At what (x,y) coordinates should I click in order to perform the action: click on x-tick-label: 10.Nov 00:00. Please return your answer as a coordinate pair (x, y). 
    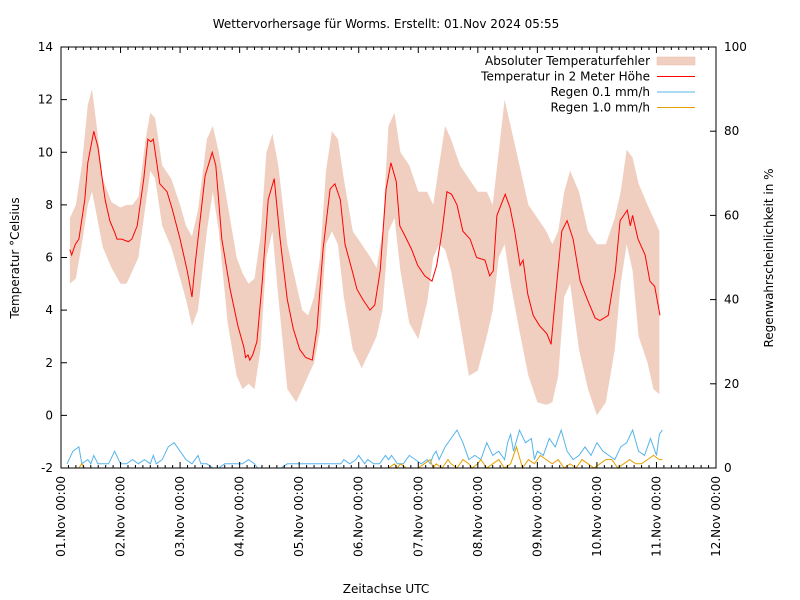
    Looking at the image, I should click on (597, 516).